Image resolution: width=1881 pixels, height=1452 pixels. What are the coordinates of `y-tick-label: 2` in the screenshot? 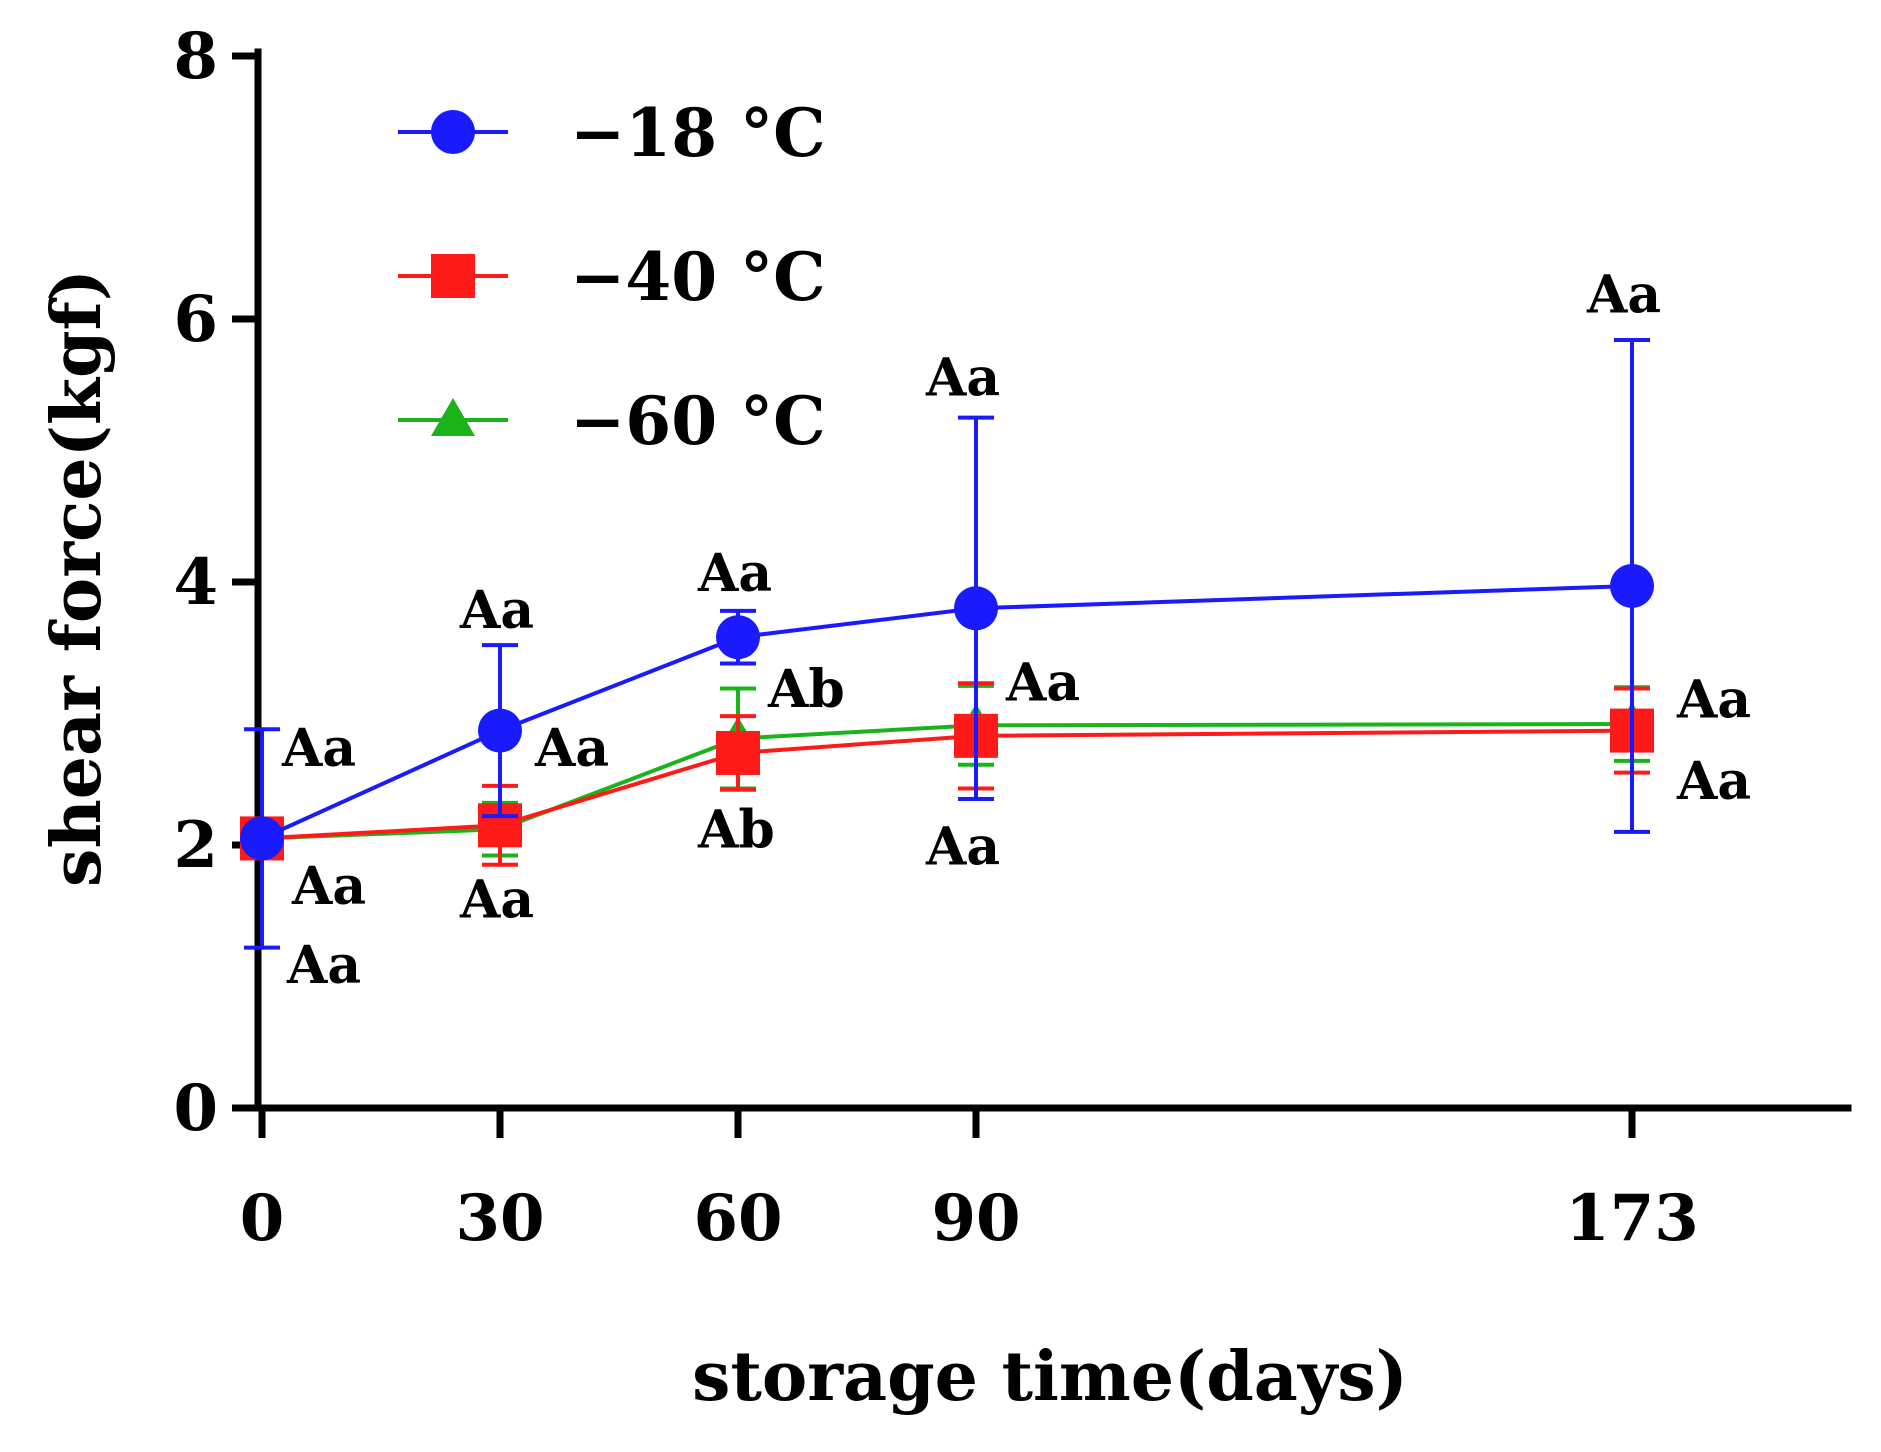 It's located at (195, 845).